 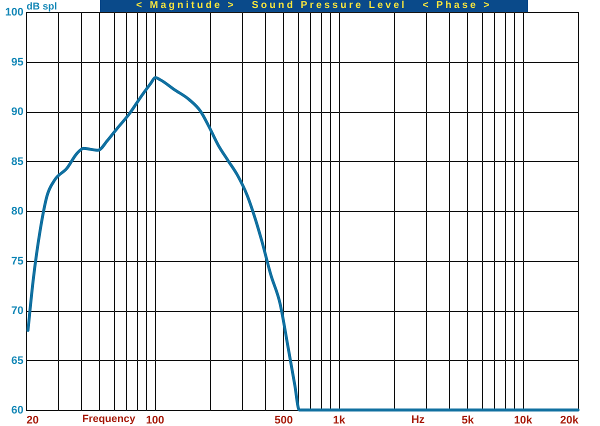 I want to click on y-tick-label: 75, so click(x=17, y=261).